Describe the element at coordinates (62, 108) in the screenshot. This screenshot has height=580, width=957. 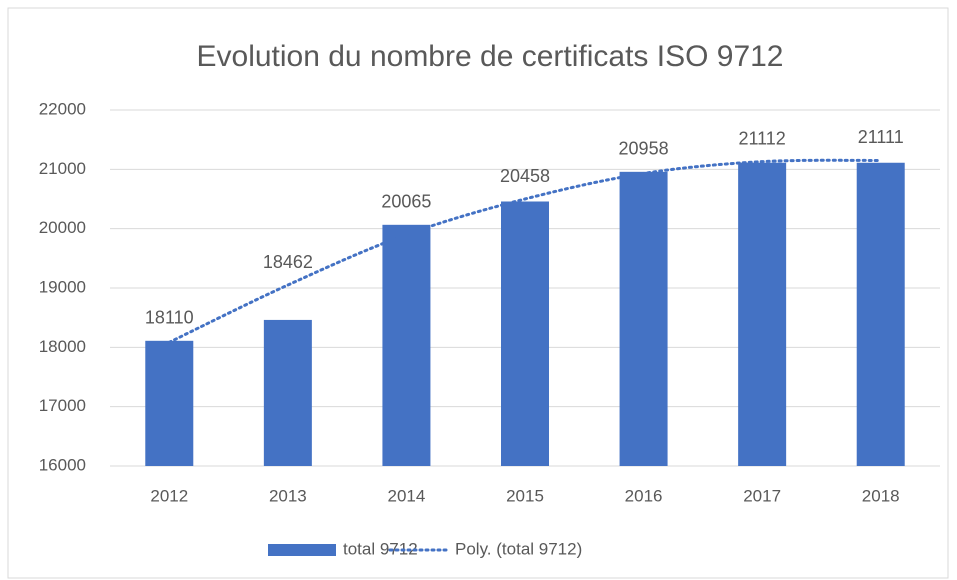
I see `y-tick-label: 22000` at that location.